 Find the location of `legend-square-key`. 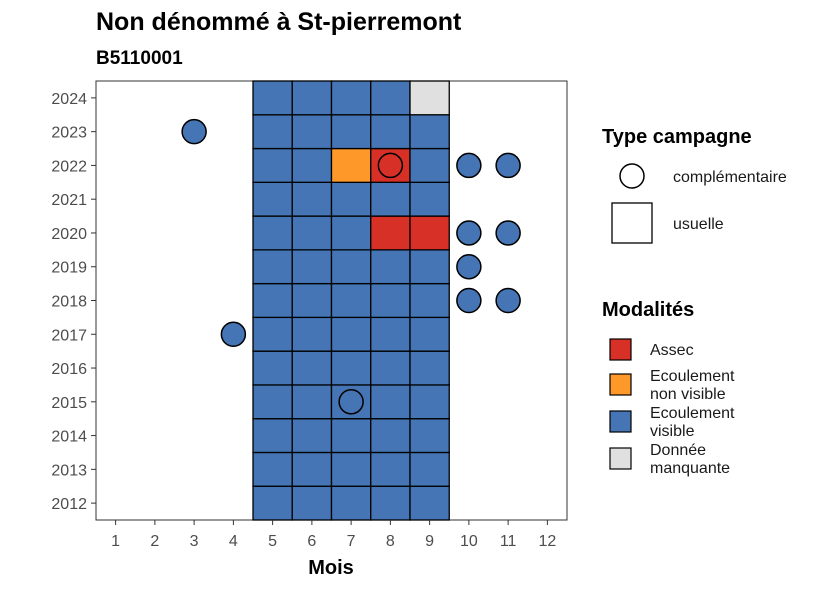

legend-square-key is located at coordinates (632, 223).